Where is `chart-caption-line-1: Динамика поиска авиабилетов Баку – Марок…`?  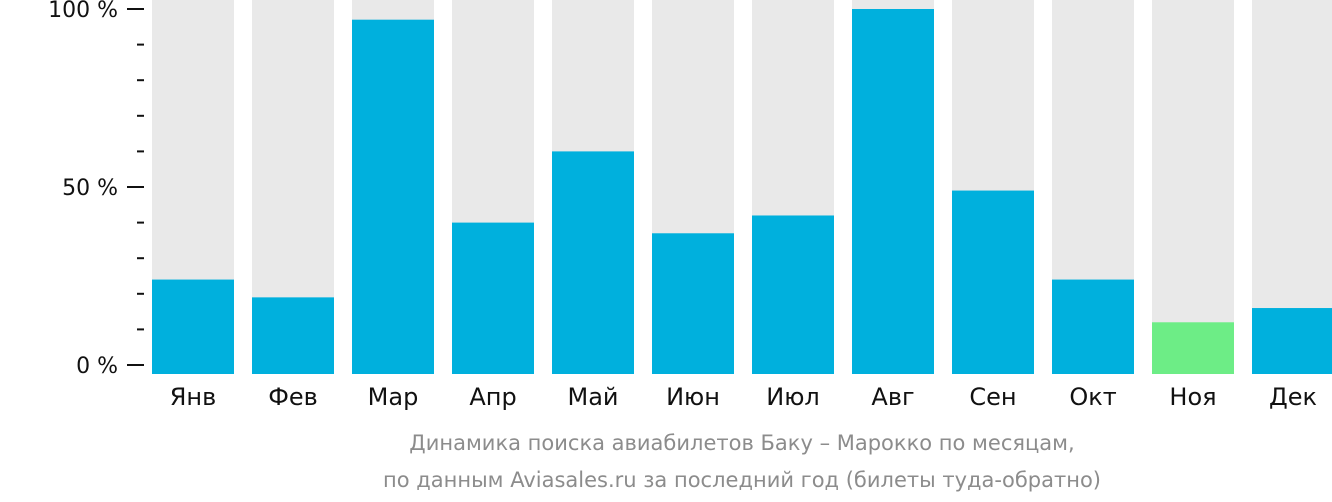
chart-caption-line-1: Динамика поиска авиабилетов Баку – Марок… is located at coordinates (741, 443).